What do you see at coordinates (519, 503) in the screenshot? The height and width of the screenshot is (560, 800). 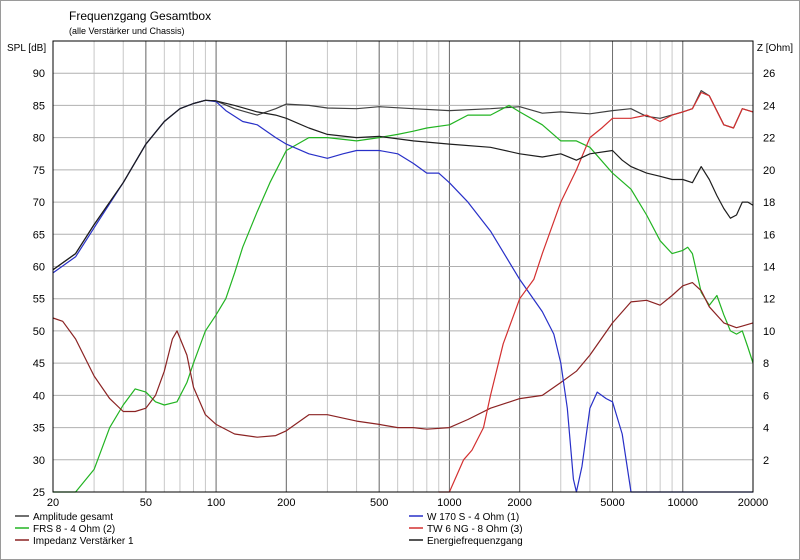 I see `x-tick-label: 2000` at bounding box center [519, 503].